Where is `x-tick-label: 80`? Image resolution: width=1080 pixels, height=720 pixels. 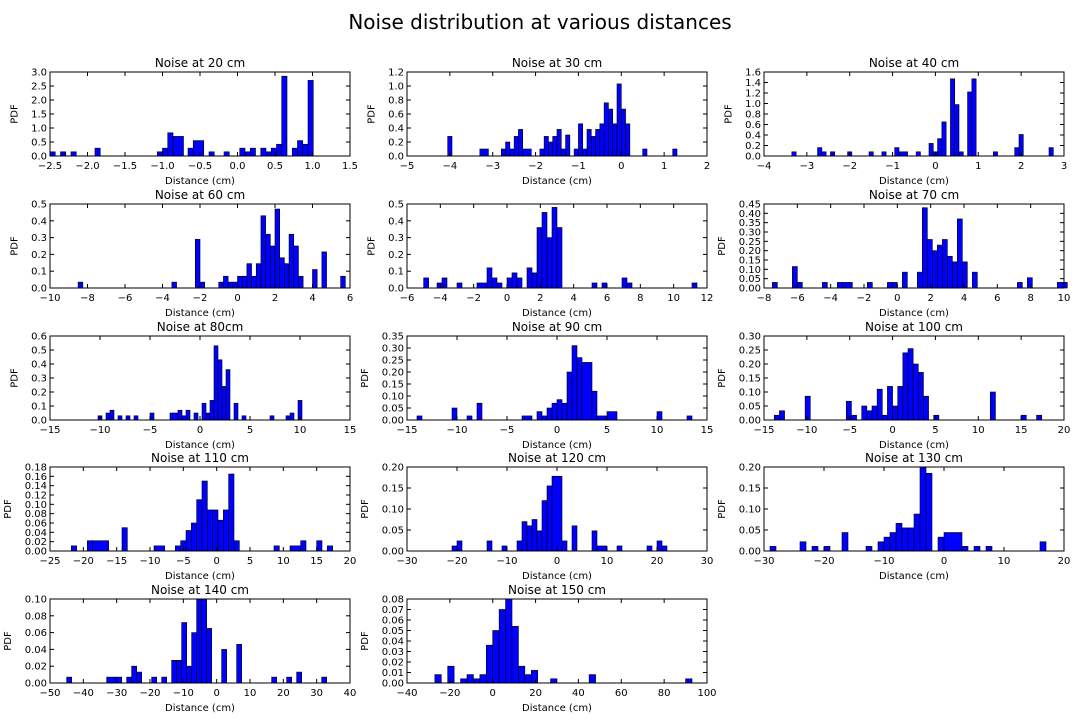
x-tick-label: 80 is located at coordinates (664, 693).